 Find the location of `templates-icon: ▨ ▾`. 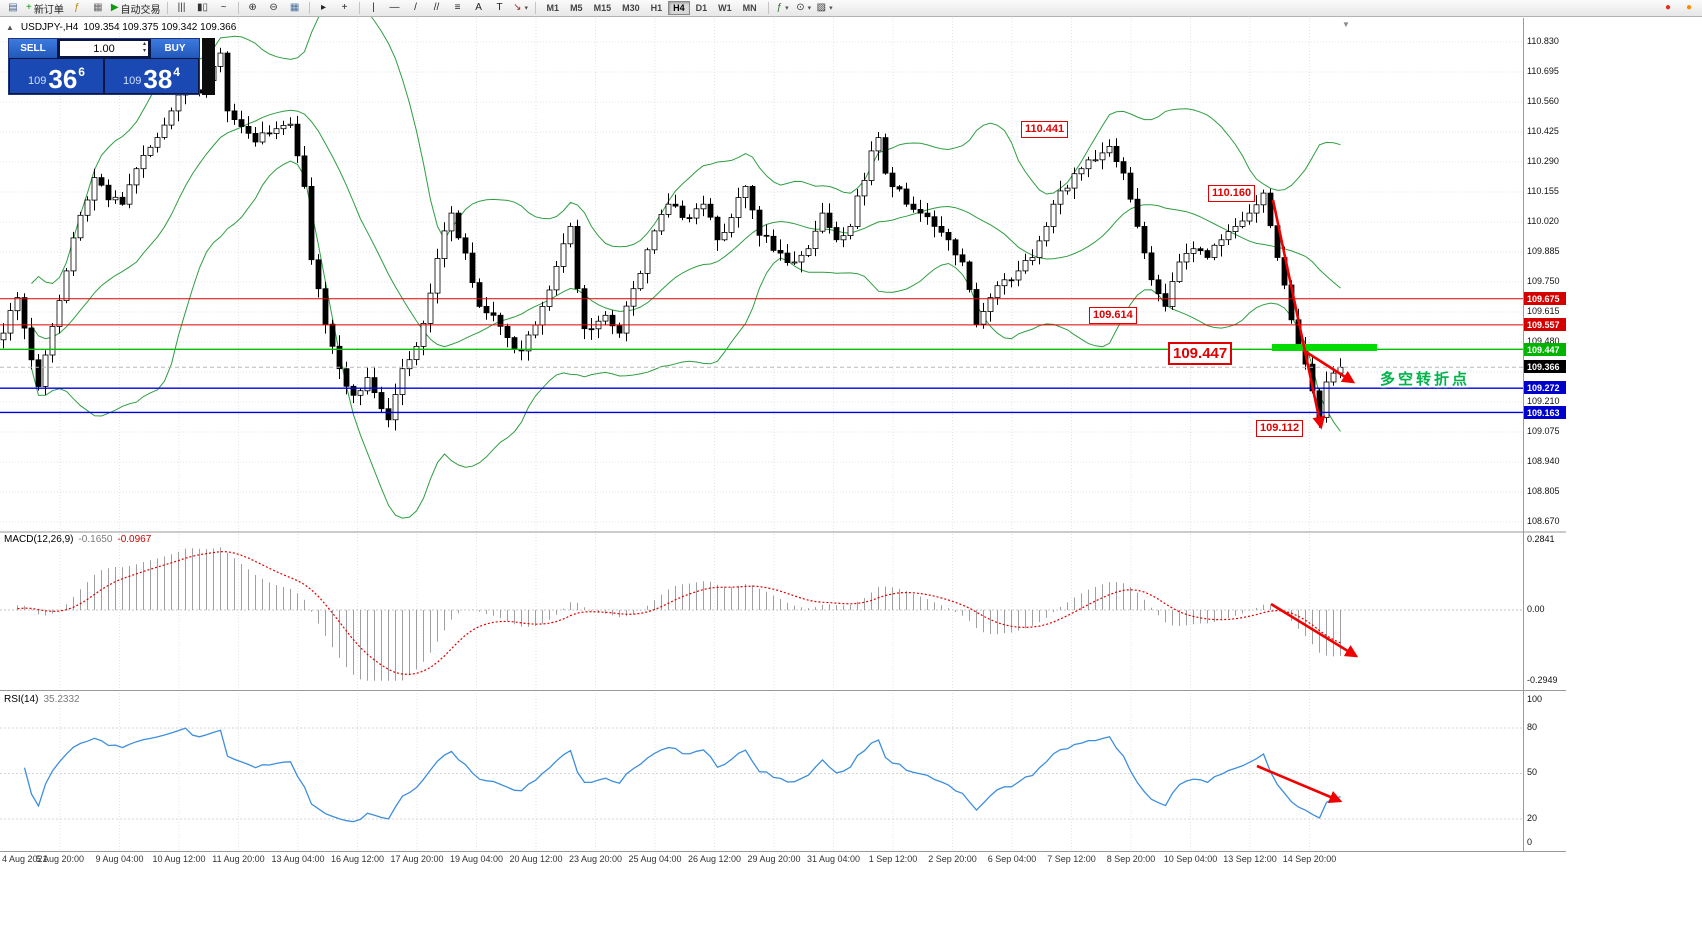

templates-icon: ▨ ▾ is located at coordinates (825, 8).